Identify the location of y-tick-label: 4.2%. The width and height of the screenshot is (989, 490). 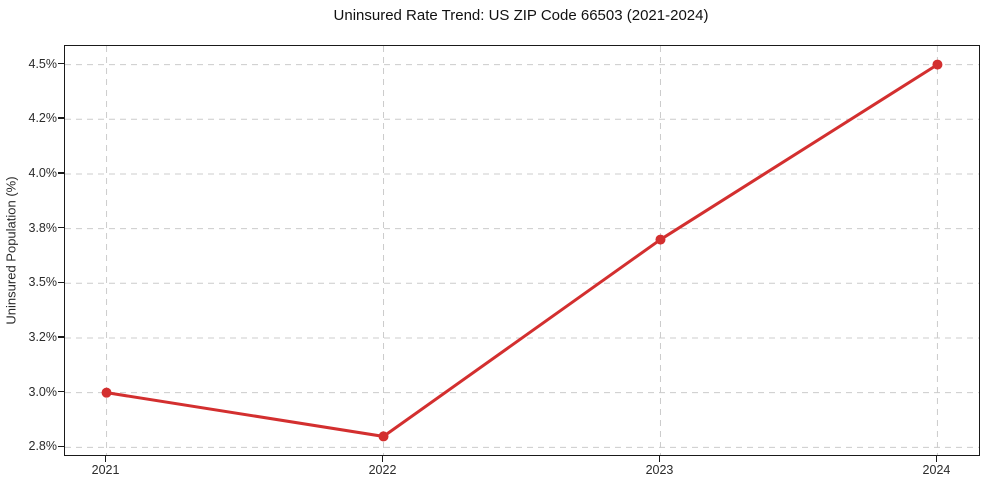
(43, 118).